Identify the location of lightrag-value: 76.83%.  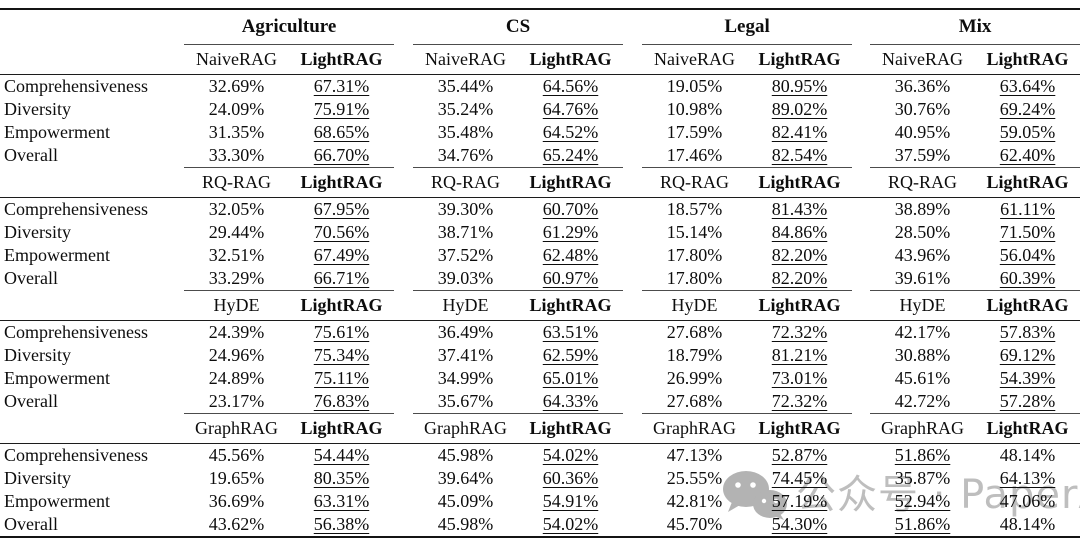
(341, 401).